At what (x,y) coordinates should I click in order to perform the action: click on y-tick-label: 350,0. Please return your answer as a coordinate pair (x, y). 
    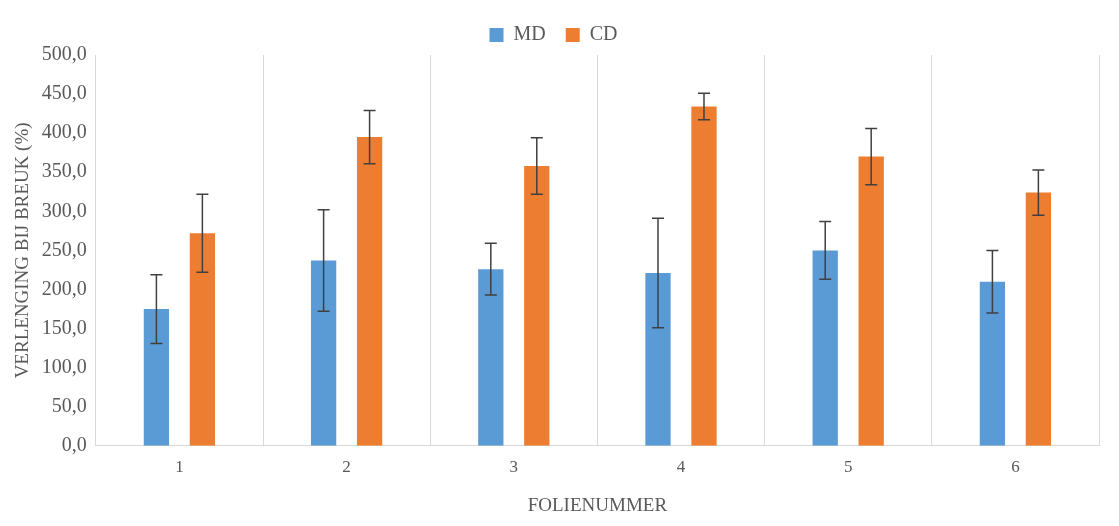
    Looking at the image, I should click on (64, 170).